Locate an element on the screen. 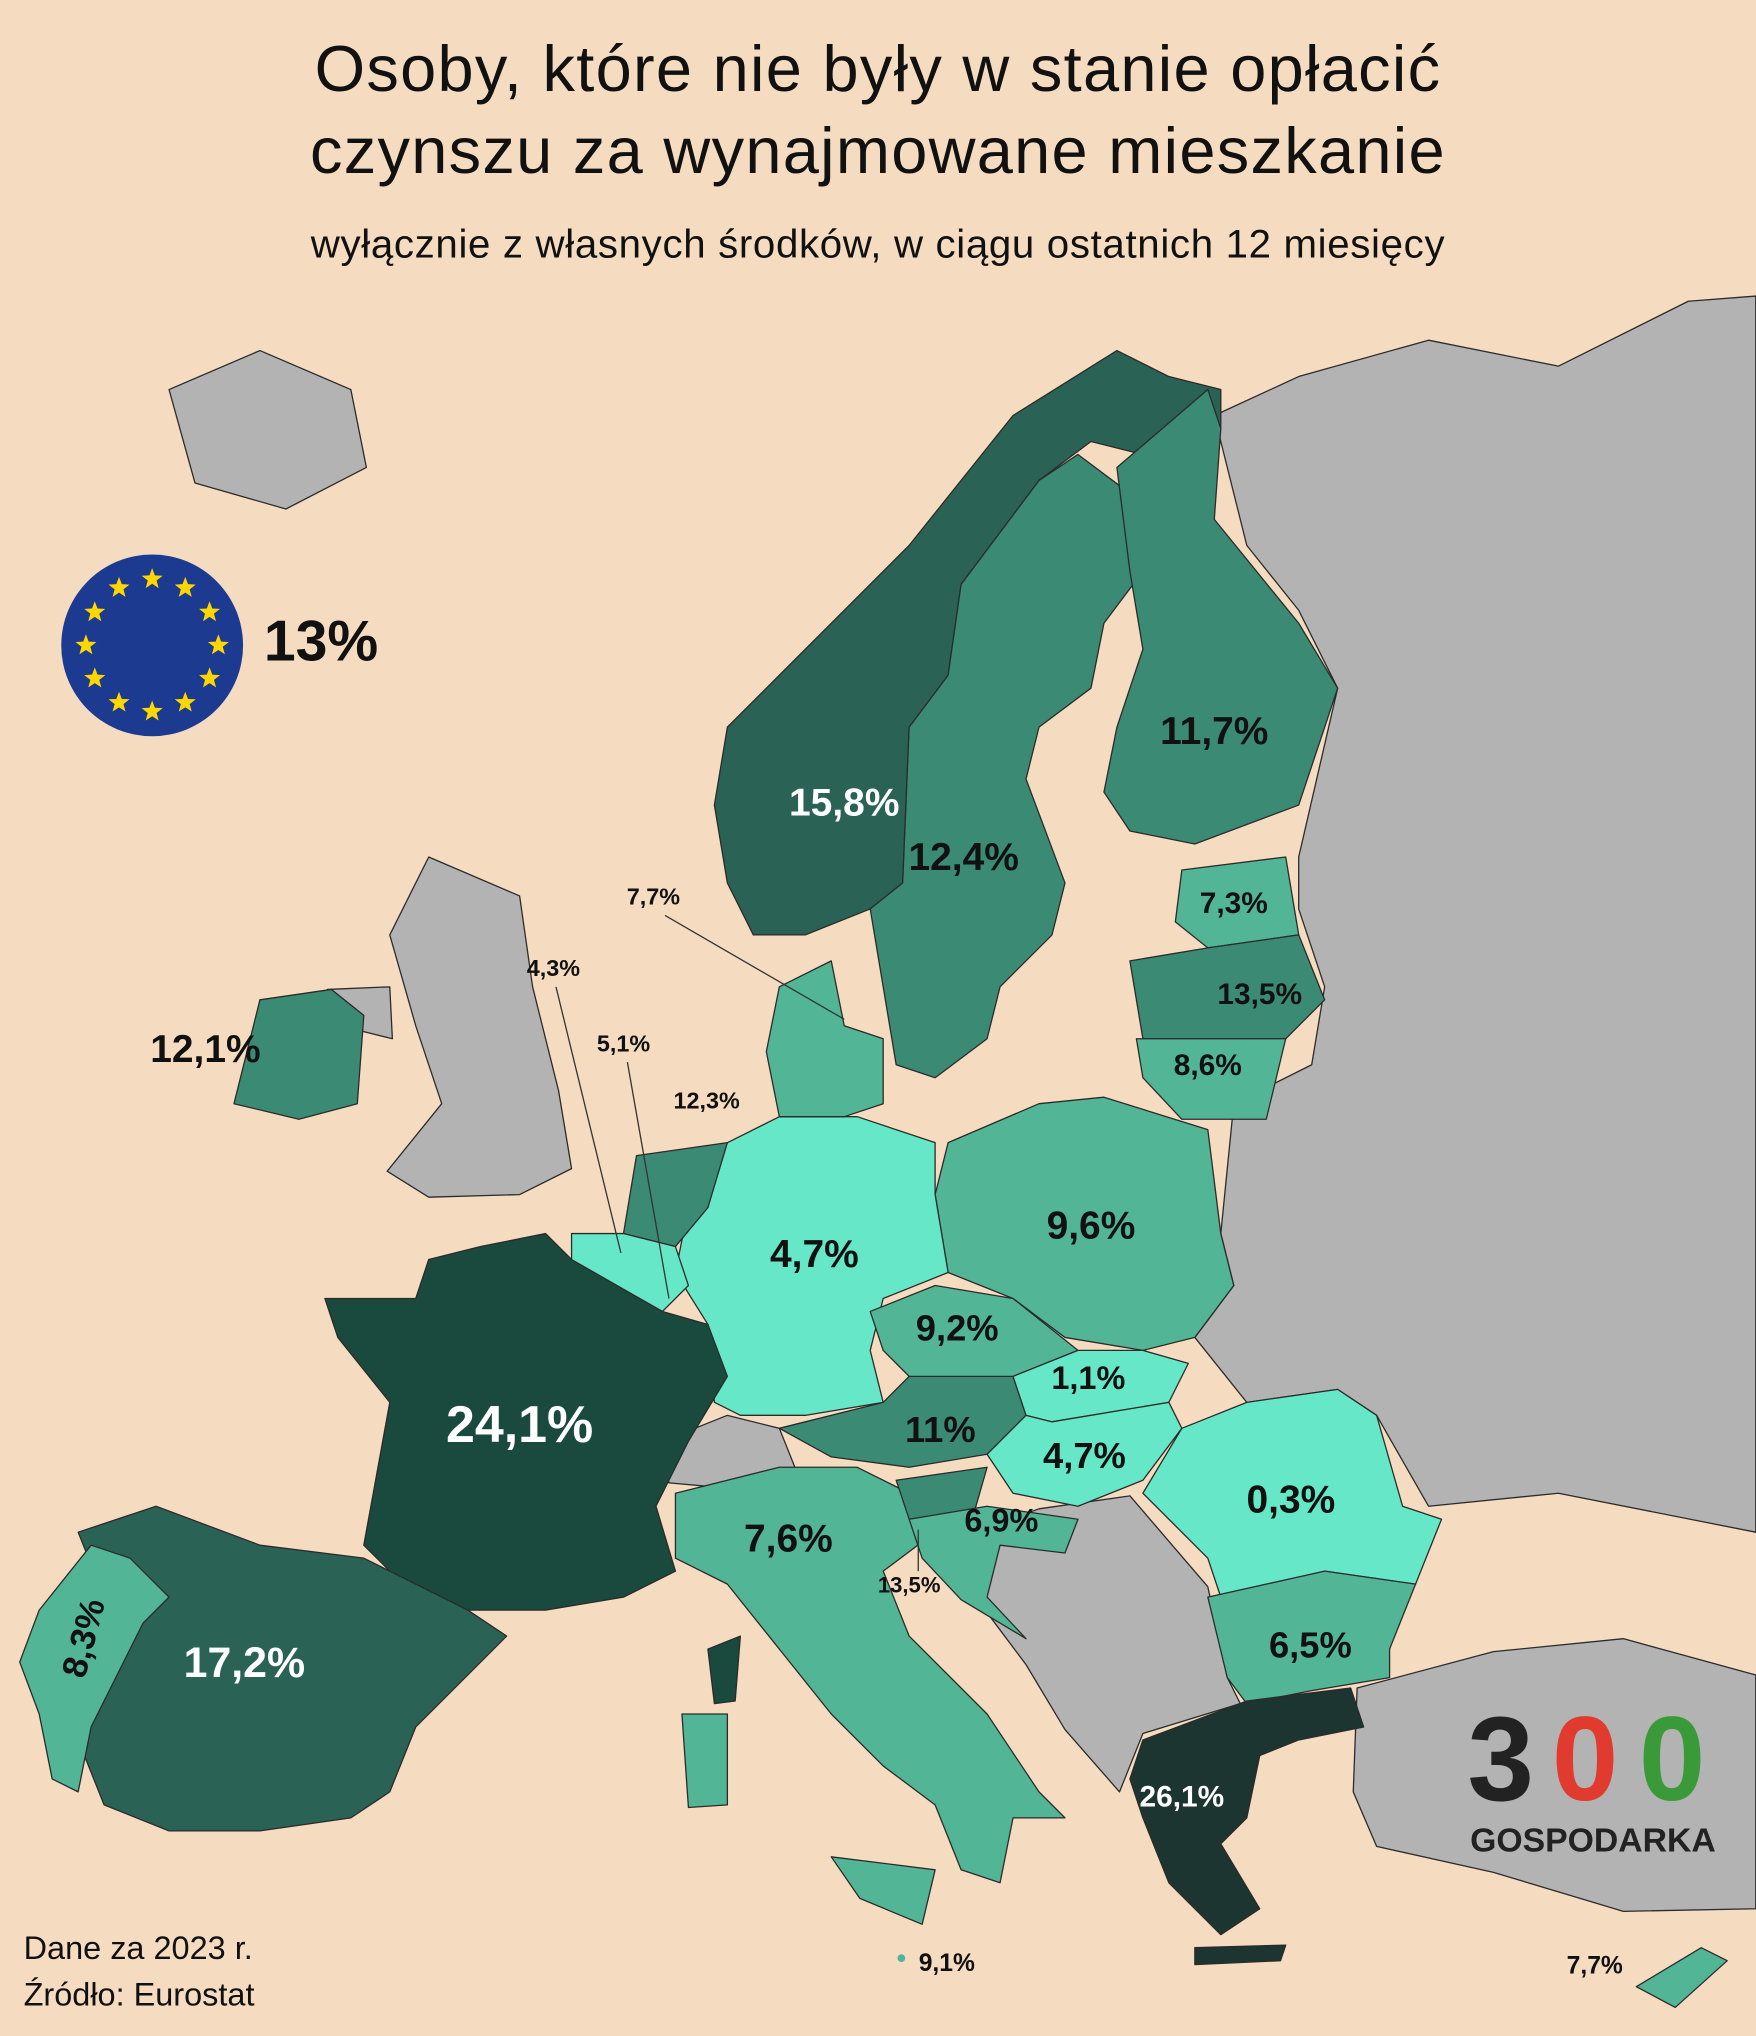  region-label: 8,6% is located at coordinates (1208, 1065).